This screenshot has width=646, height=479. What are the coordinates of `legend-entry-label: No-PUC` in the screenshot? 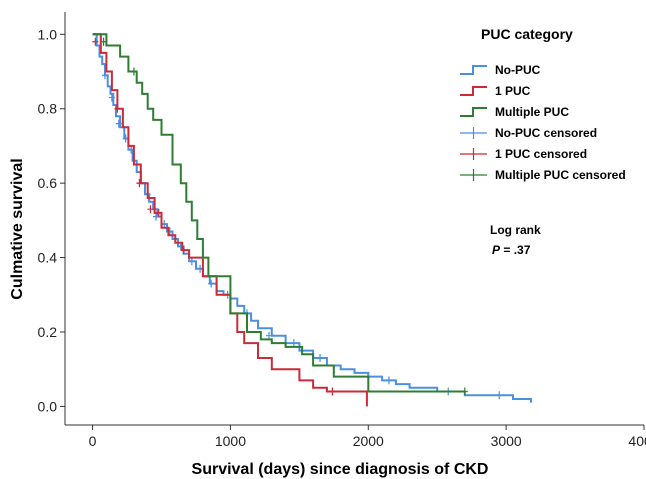 It's located at (518, 70).